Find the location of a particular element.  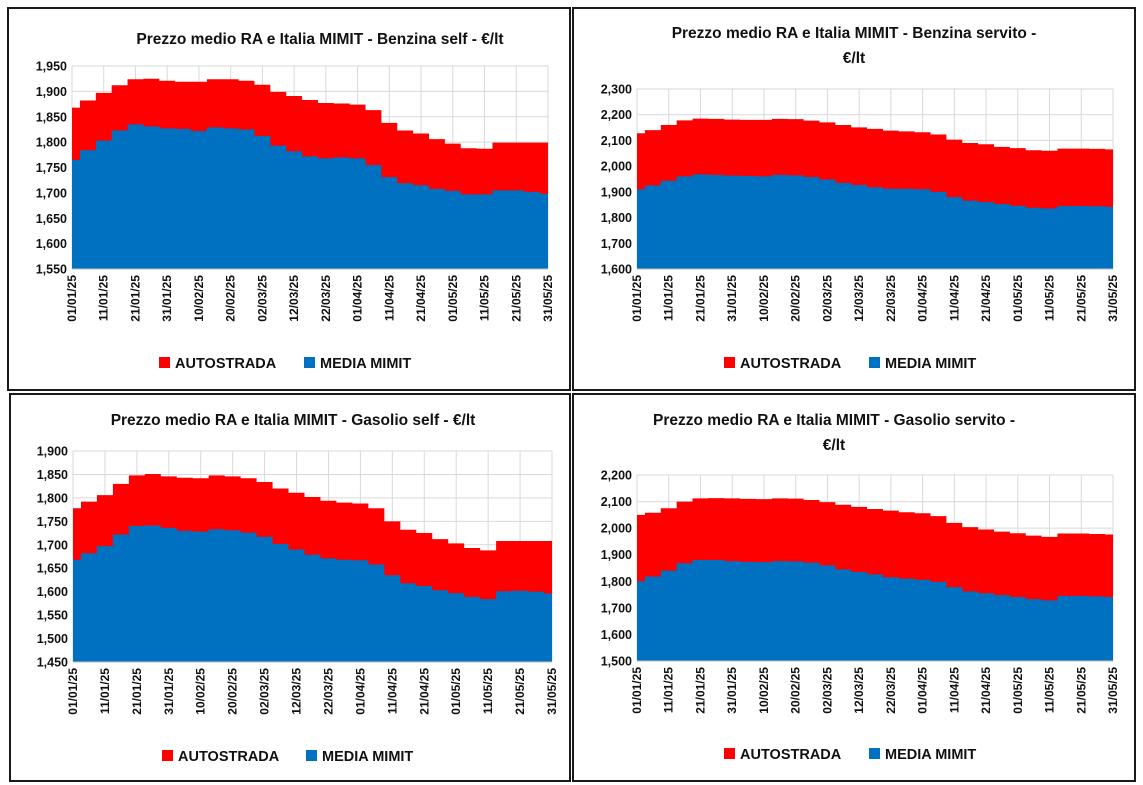

y-tick-label: 1,650 is located at coordinates (51, 219).